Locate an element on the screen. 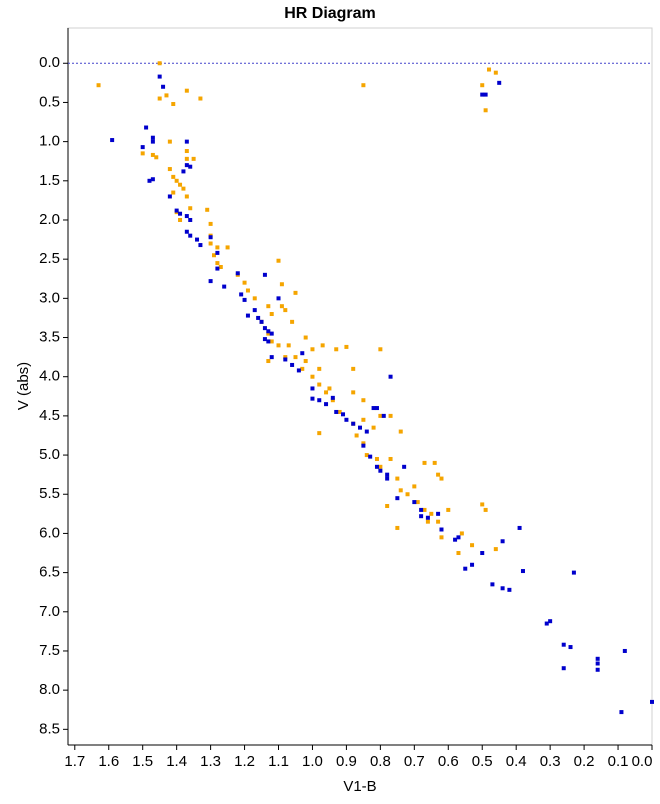 This screenshot has height=804, width=660. y-tick-label: 6.0 is located at coordinates (49, 532).